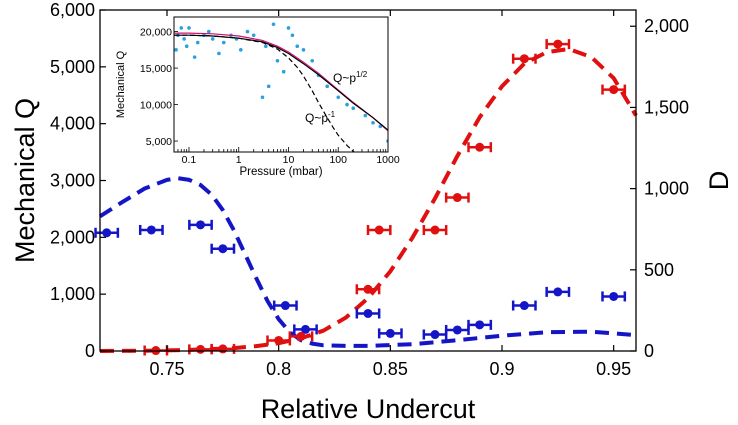  I want to click on y2-tick-label: 0, so click(649, 351).